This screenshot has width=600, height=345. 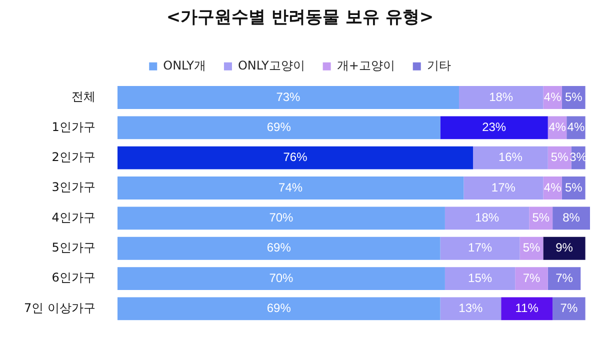 What do you see at coordinates (365, 65) in the screenshot?
I see `legend-label: 개+고양이` at bounding box center [365, 65].